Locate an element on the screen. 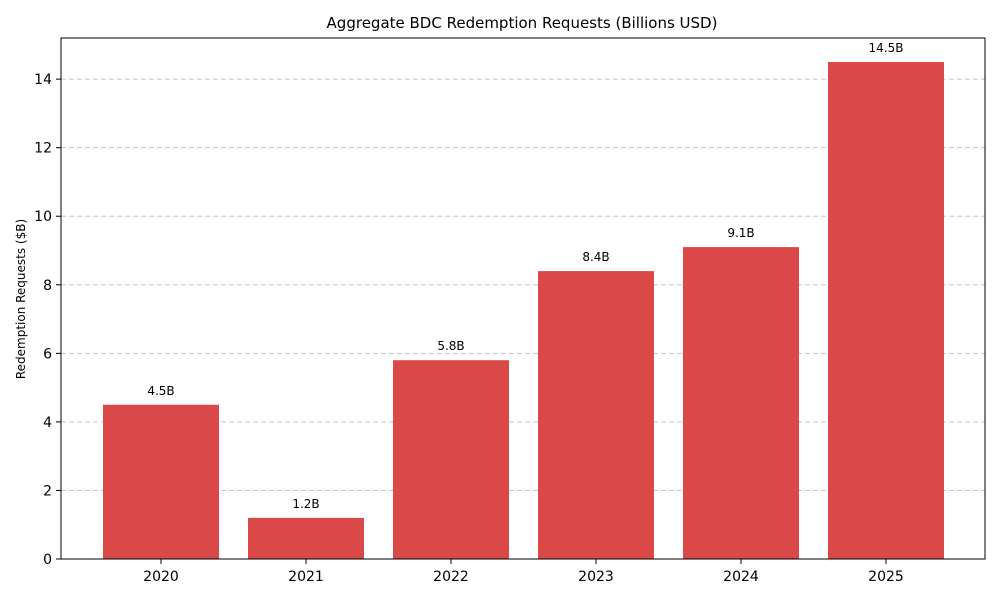  data-label: 1.2B is located at coordinates (305, 504).